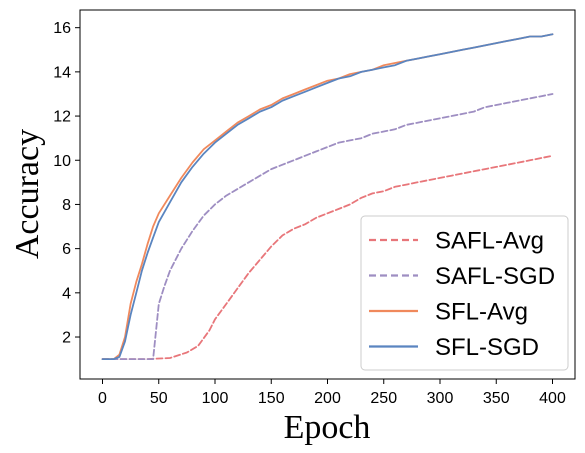  Describe the element at coordinates (552, 398) in the screenshot. I see `x-tick-label: 400` at that location.